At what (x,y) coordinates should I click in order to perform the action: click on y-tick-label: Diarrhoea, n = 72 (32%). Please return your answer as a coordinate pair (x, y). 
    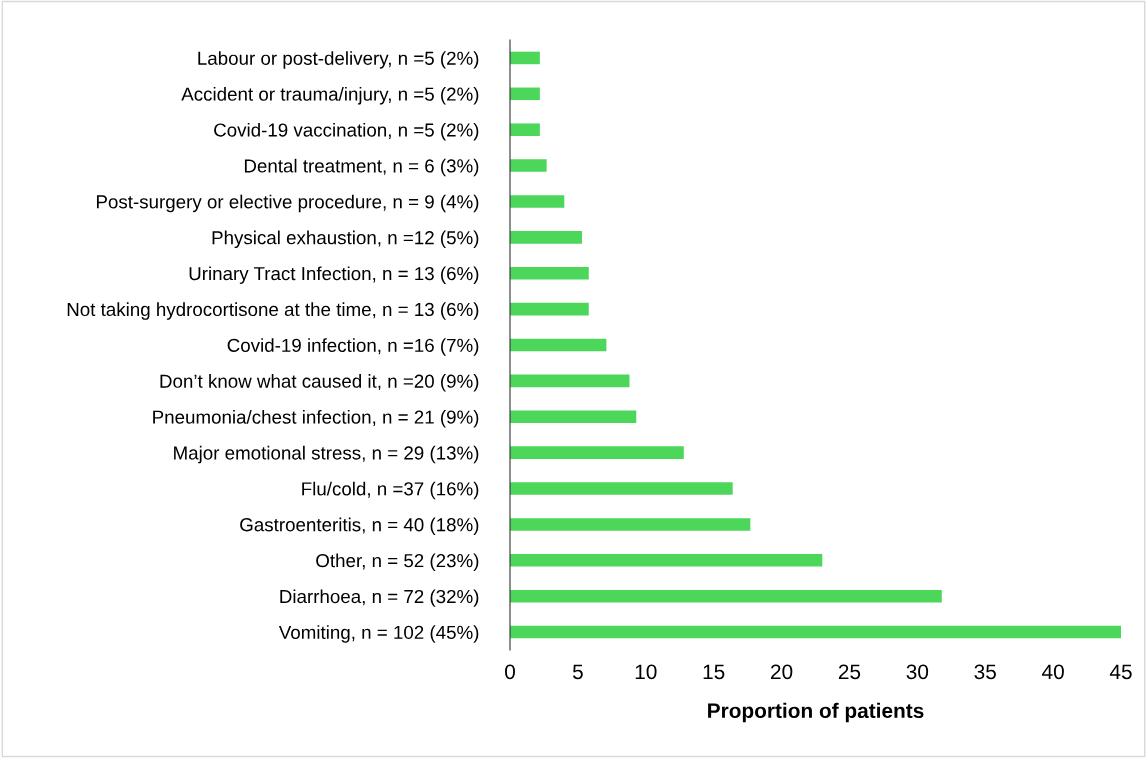
    Looking at the image, I should click on (379, 598).